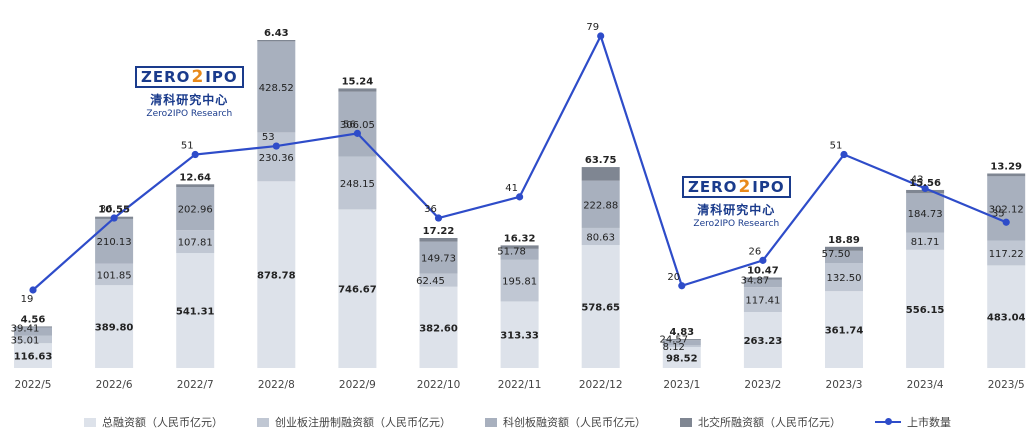 This screenshot has width=1035, height=434. I want to click on bar-value-label: 184.73, so click(925, 214).